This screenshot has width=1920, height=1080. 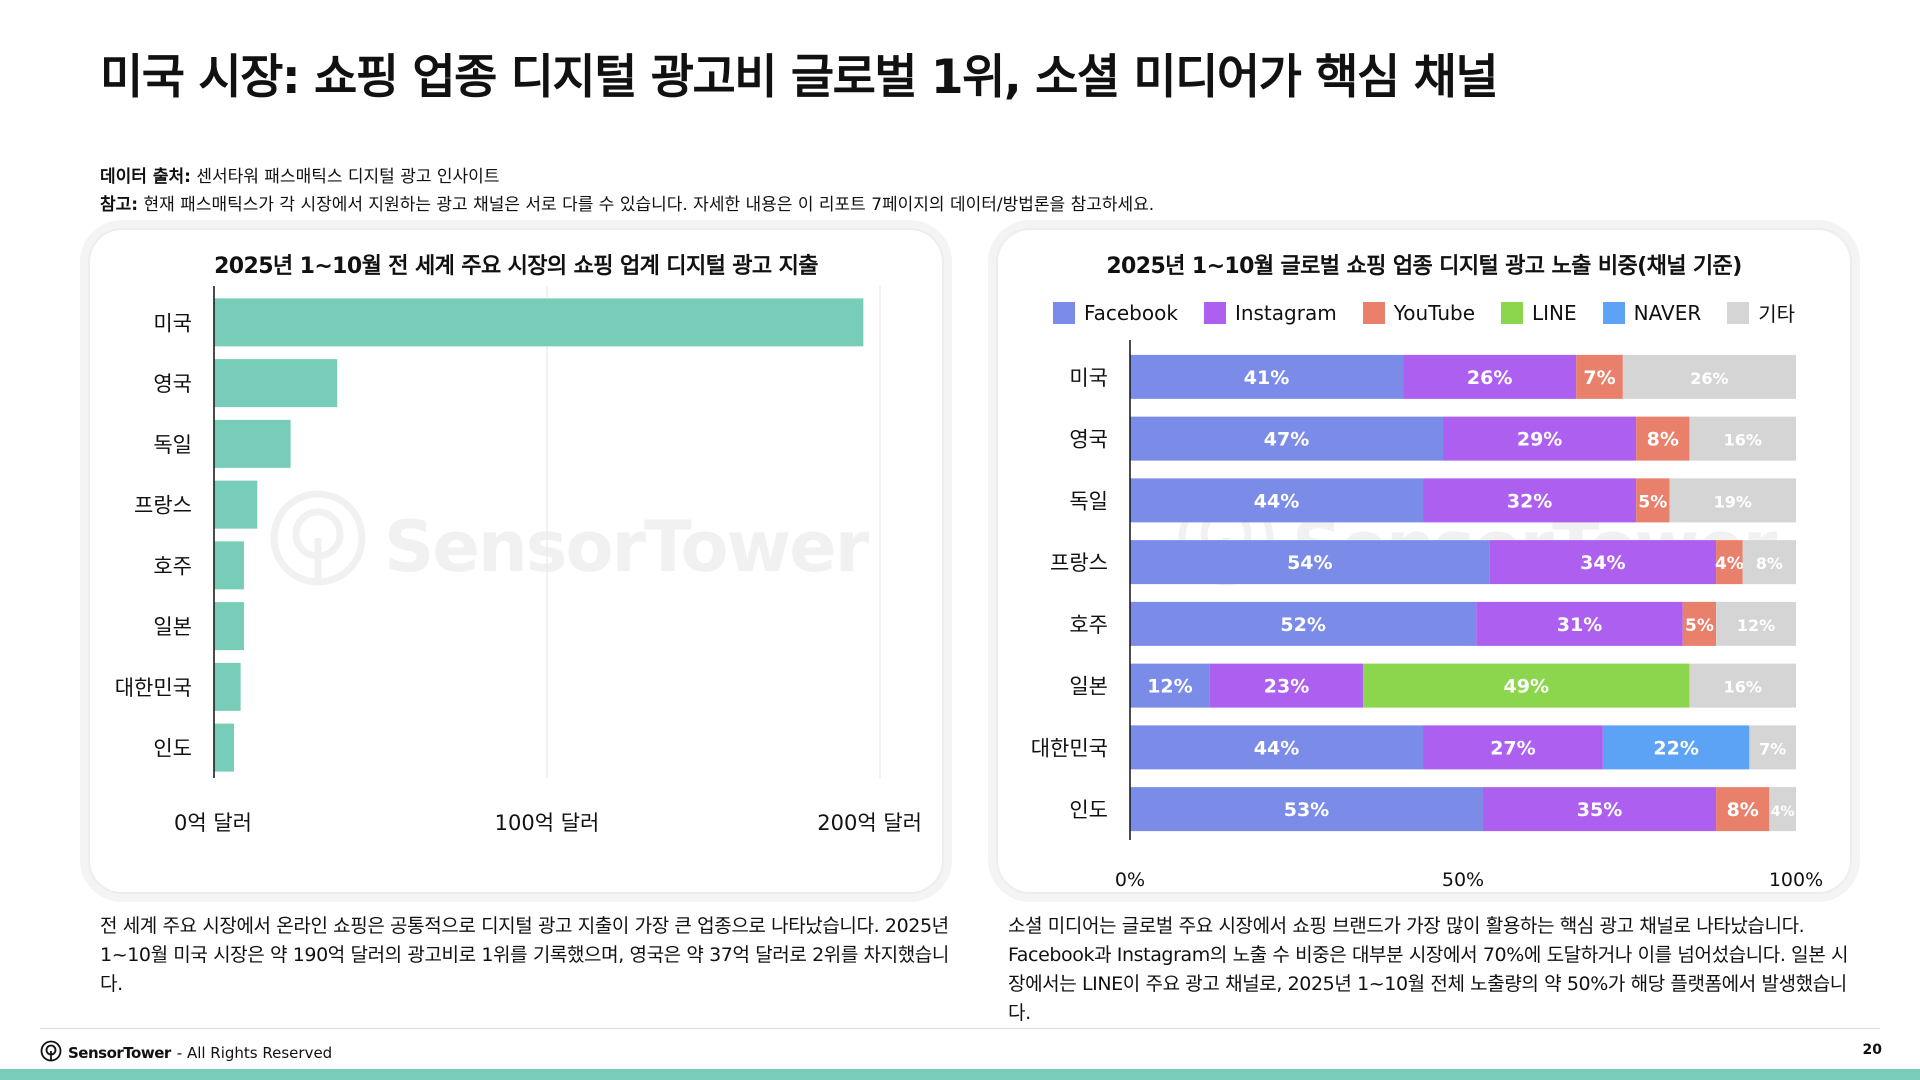 I want to click on footer-rights: - All Rights Reserved, so click(x=254, y=1053).